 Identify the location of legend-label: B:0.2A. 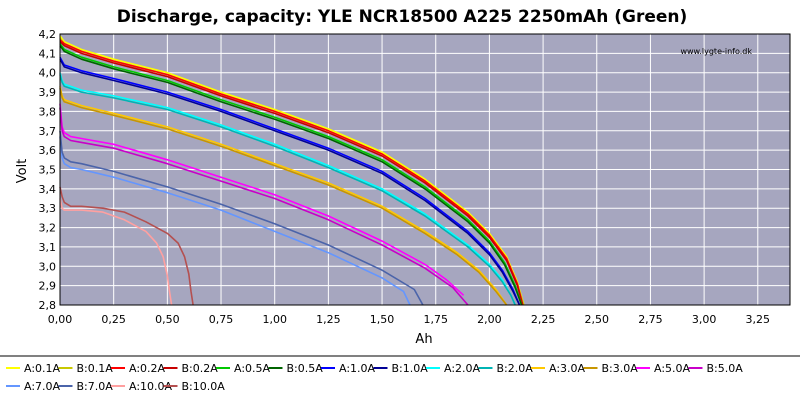
(200, 368).